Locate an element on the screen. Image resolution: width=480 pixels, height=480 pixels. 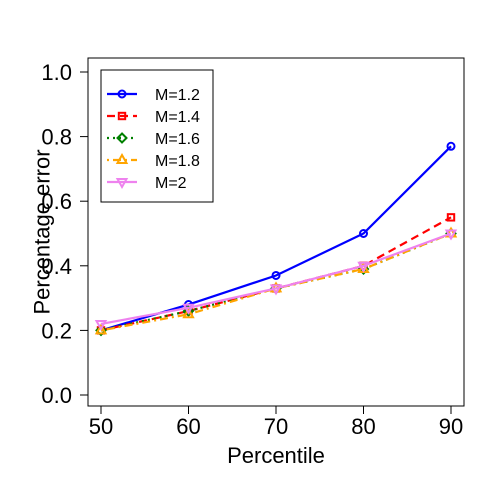
x-tick-label: 70 is located at coordinates (276, 426).